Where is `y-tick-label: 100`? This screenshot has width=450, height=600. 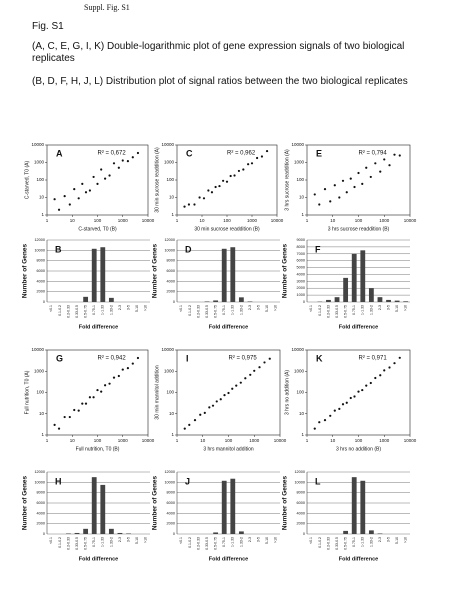 y-tick-label: 100 is located at coordinates (40, 179).